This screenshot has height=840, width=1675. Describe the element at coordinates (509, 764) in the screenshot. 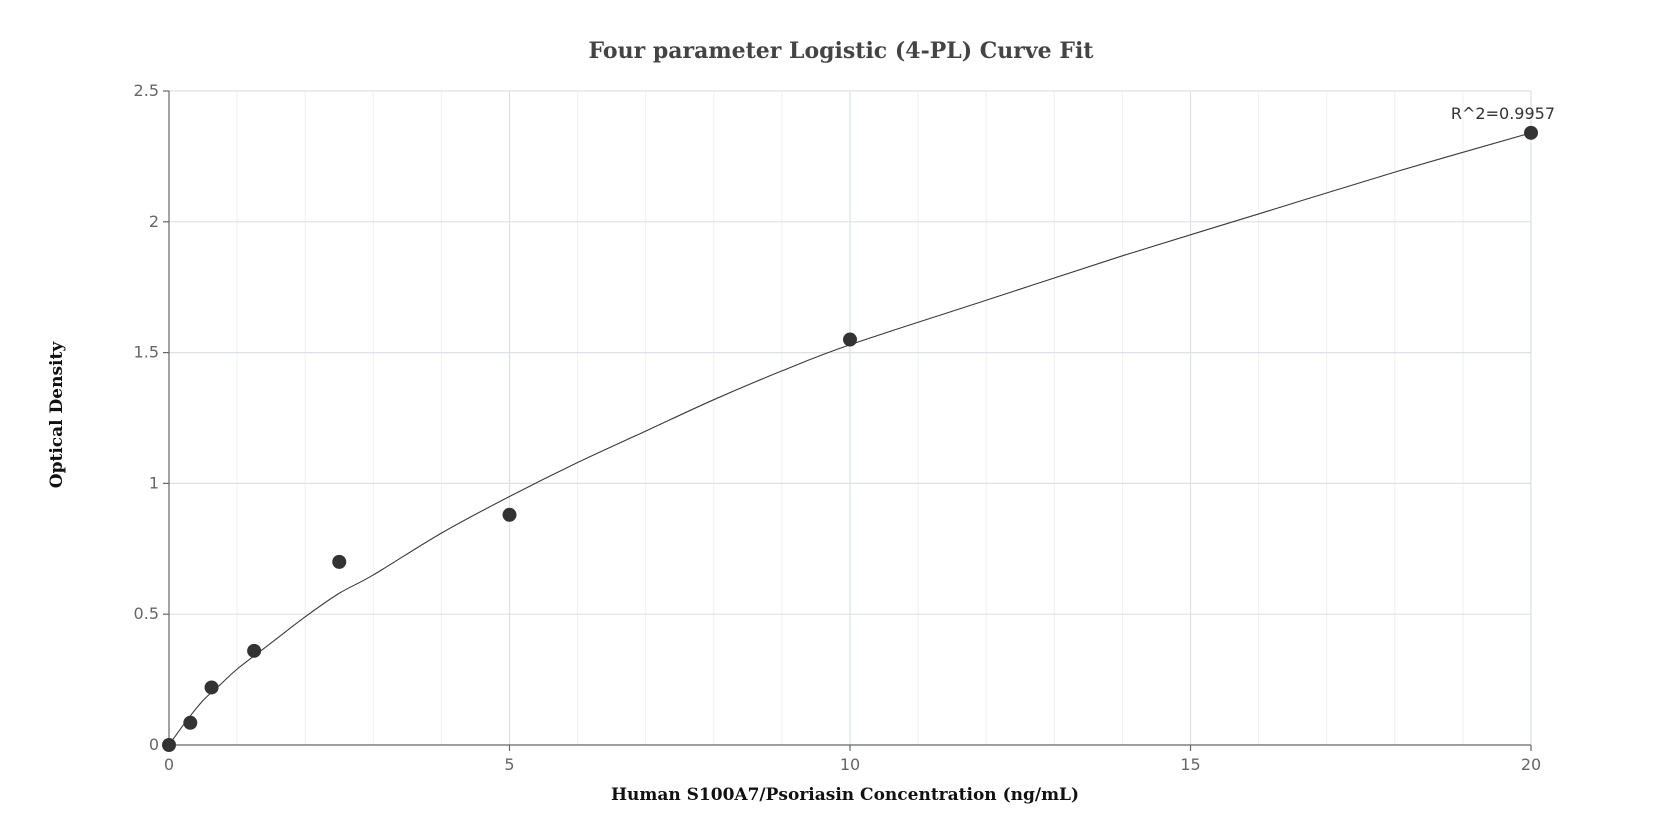

I see `x-tick-label: 5` at that location.